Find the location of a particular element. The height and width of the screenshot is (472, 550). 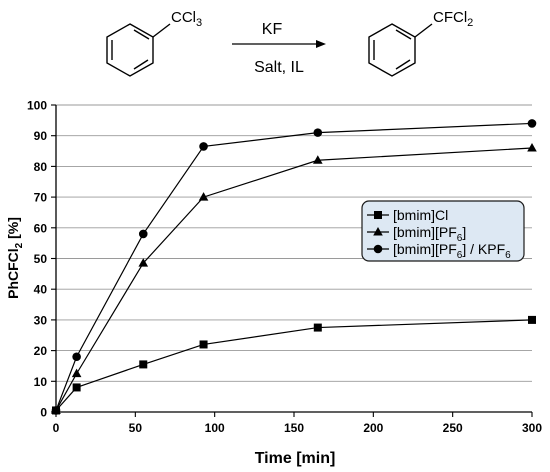

reaction-scheme: CCl3 KF Salt, IL CFCl2 is located at coordinates (289, 43).